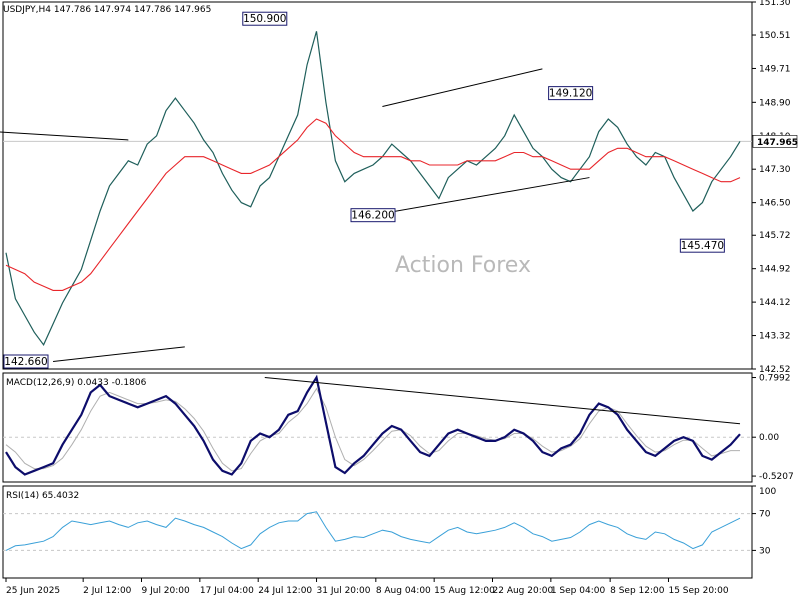 This screenshot has height=604, width=800. Describe the element at coordinates (765, 515) in the screenshot. I see `rsi-axis-tick-label: 70` at that location.